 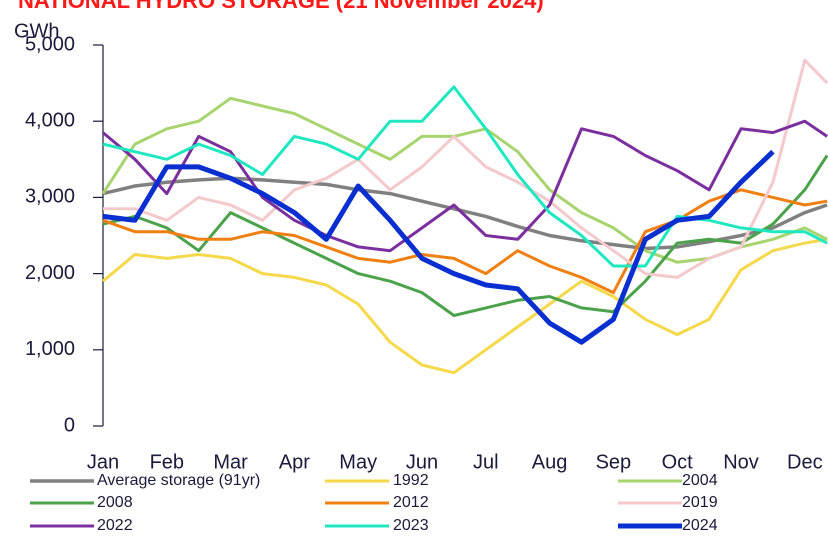 What do you see at coordinates (50, 273) in the screenshot?
I see `y-tick-label: 2,000` at bounding box center [50, 273].